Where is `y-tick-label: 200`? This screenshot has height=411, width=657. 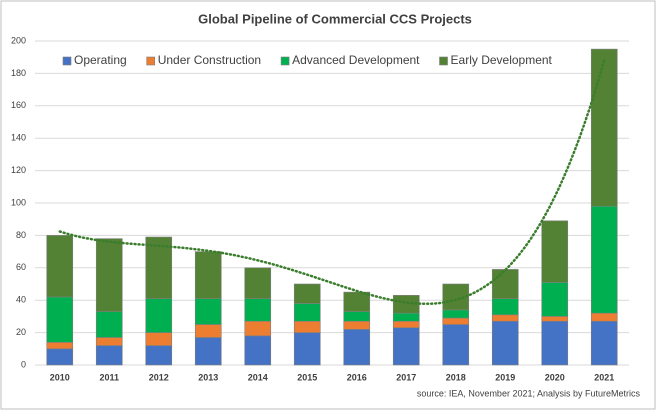 y-tick-label: 200 is located at coordinates (18, 40).